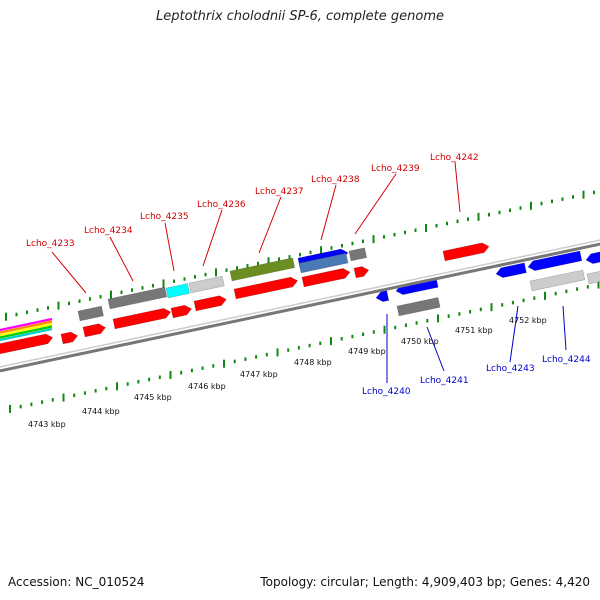 The width and height of the screenshot is (600, 600). What do you see at coordinates (444, 381) in the screenshot?
I see `gene-label-minus: Lcho_4241` at bounding box center [444, 381].